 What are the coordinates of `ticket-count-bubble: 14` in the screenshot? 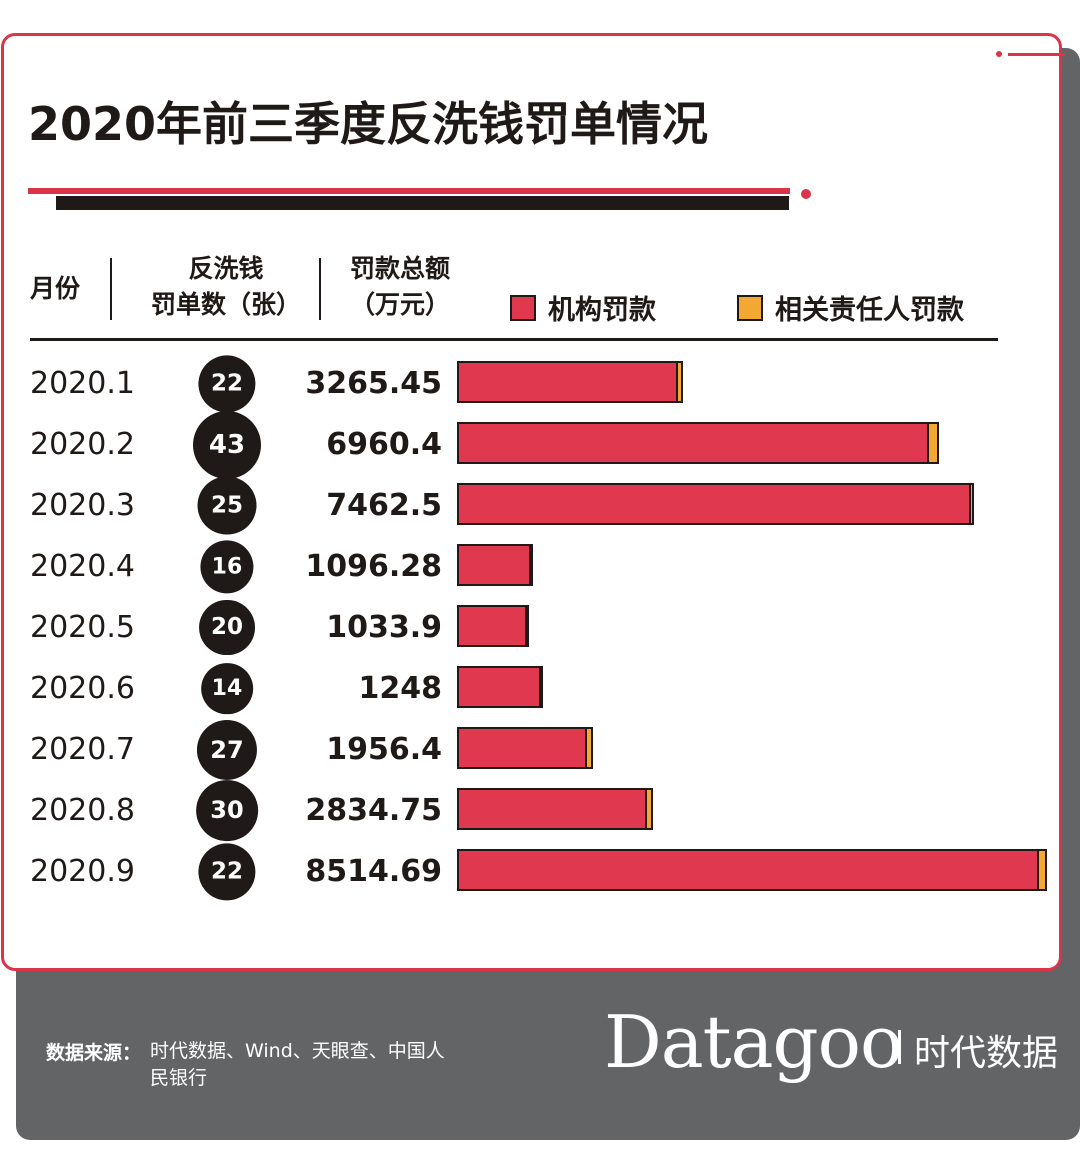 It's located at (227, 688).